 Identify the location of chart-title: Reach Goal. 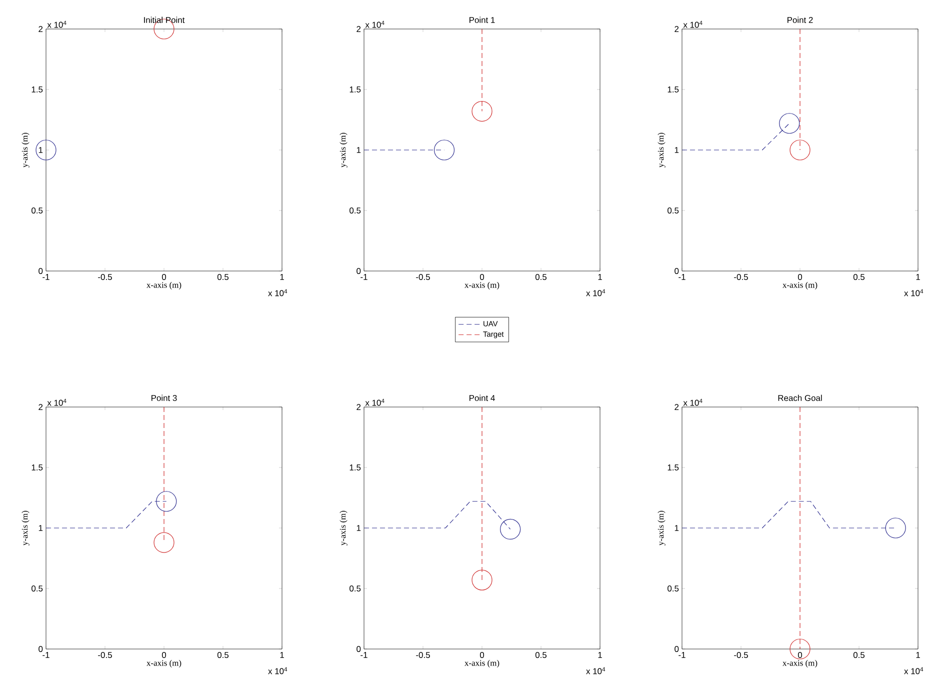
(800, 397).